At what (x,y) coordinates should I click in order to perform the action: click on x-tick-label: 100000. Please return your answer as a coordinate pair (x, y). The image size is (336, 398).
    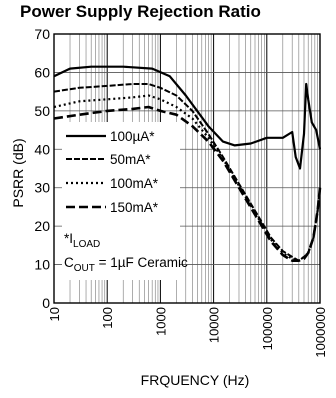
    Looking at the image, I should click on (267, 328).